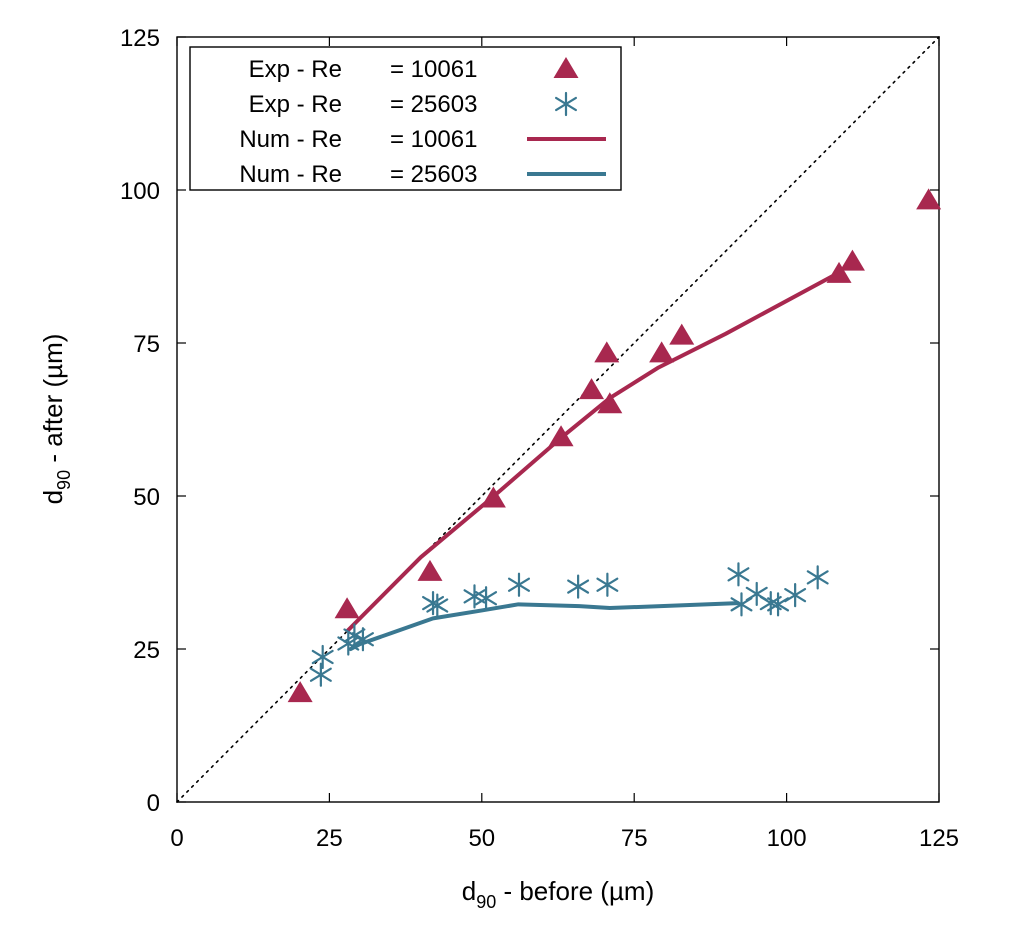  What do you see at coordinates (53, 497) in the screenshot?
I see `y-axis-title-main: d` at bounding box center [53, 497].